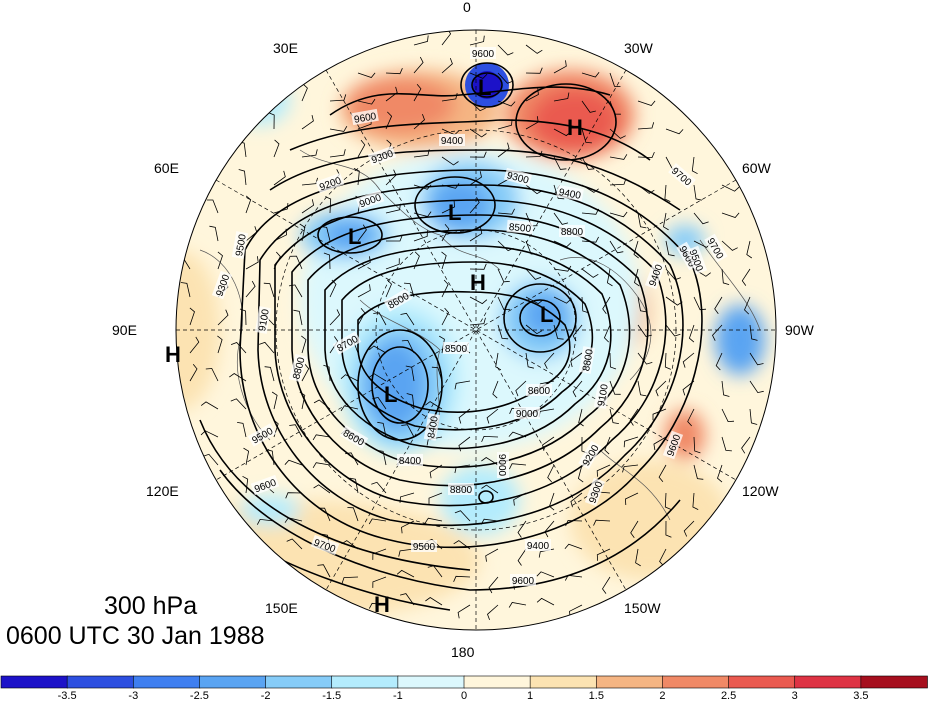  What do you see at coordinates (67, 696) in the screenshot?
I see `colorbar-tick-label: -3.5` at bounding box center [67, 696].